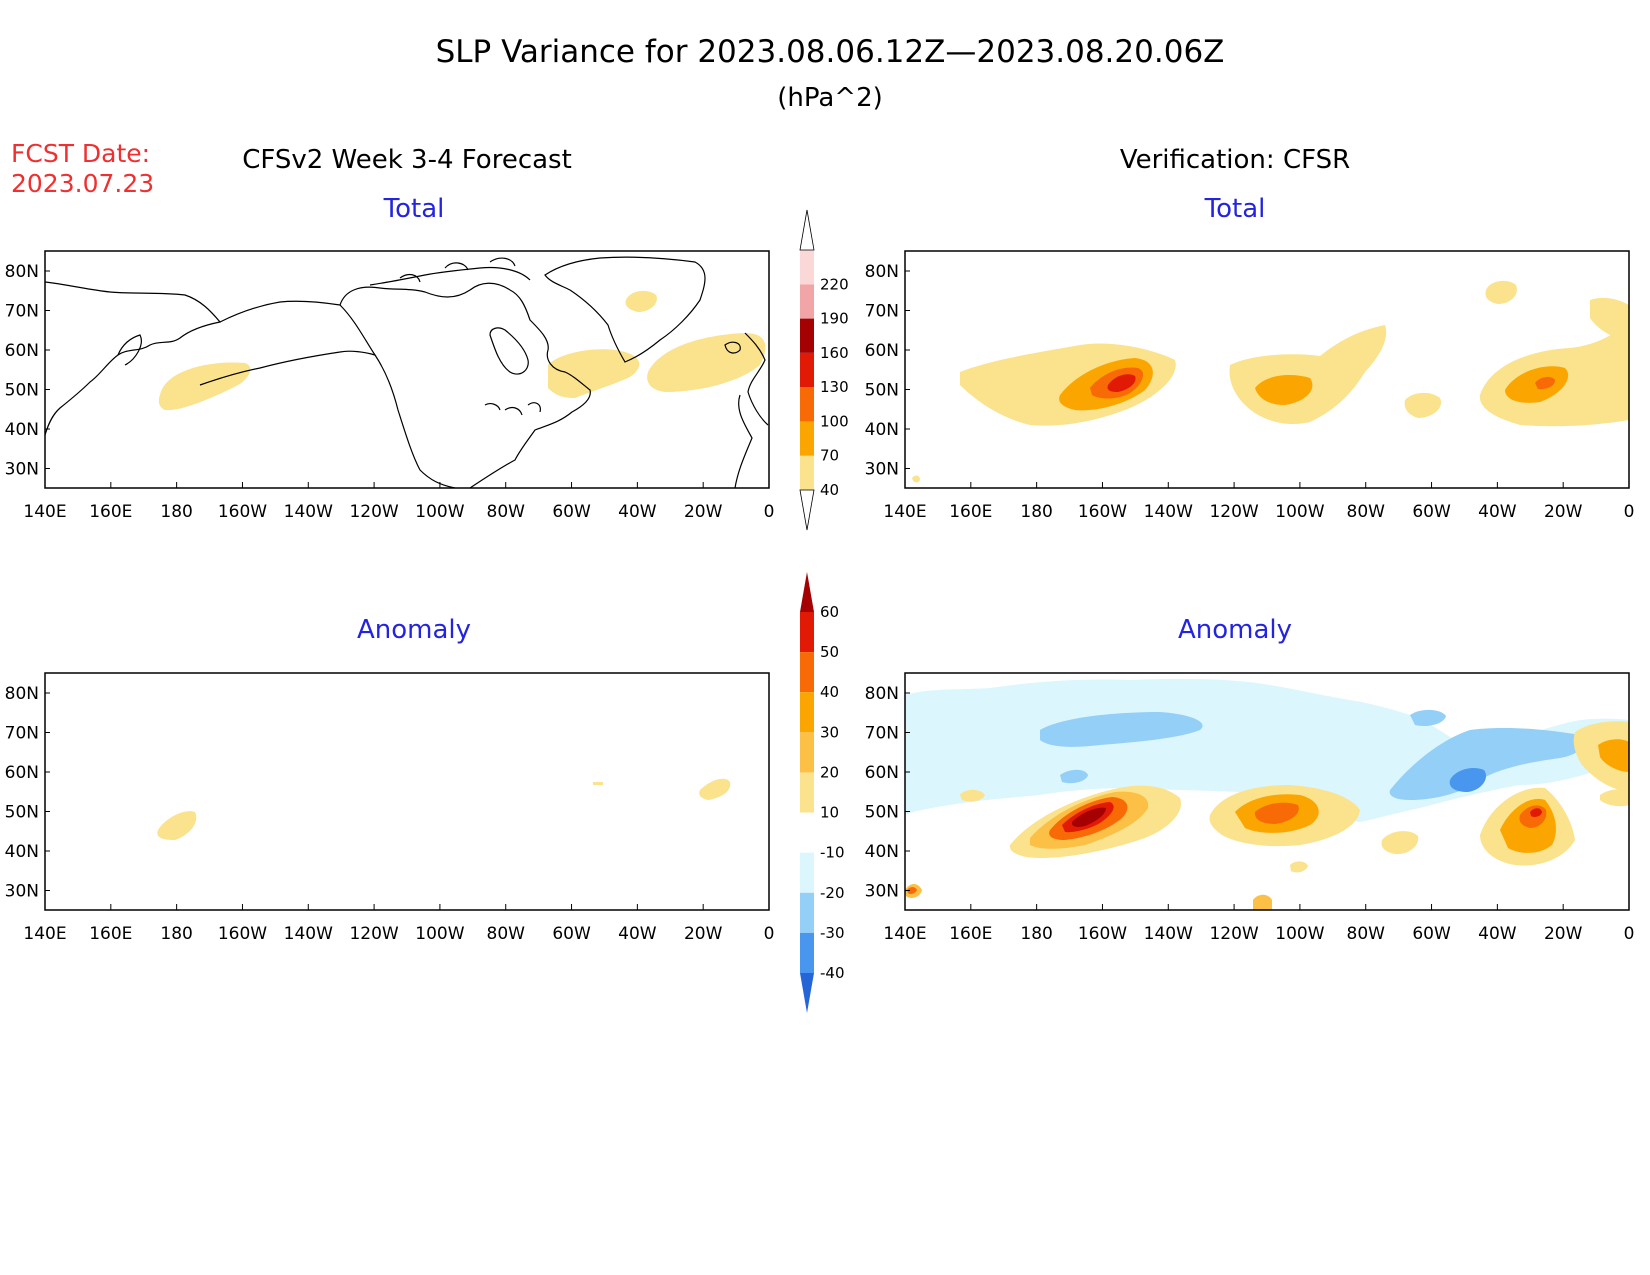 The width and height of the screenshot is (1650, 1275). Describe the element at coordinates (465, 385) in the screenshot. I see `coastline-north-america` at that location.